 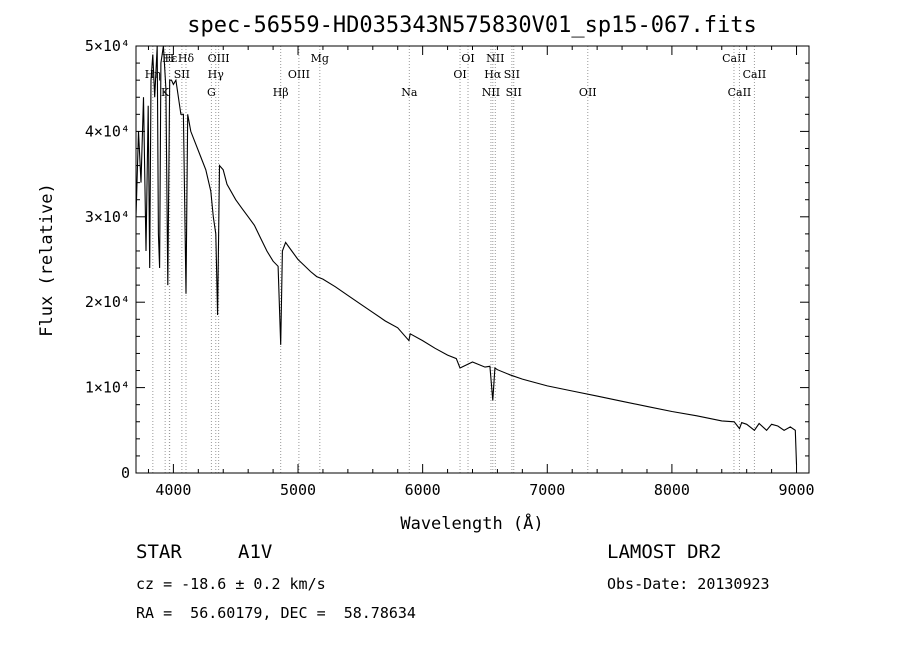 I want to click on x-axis-label: Wavelength (Å), so click(x=471, y=523).